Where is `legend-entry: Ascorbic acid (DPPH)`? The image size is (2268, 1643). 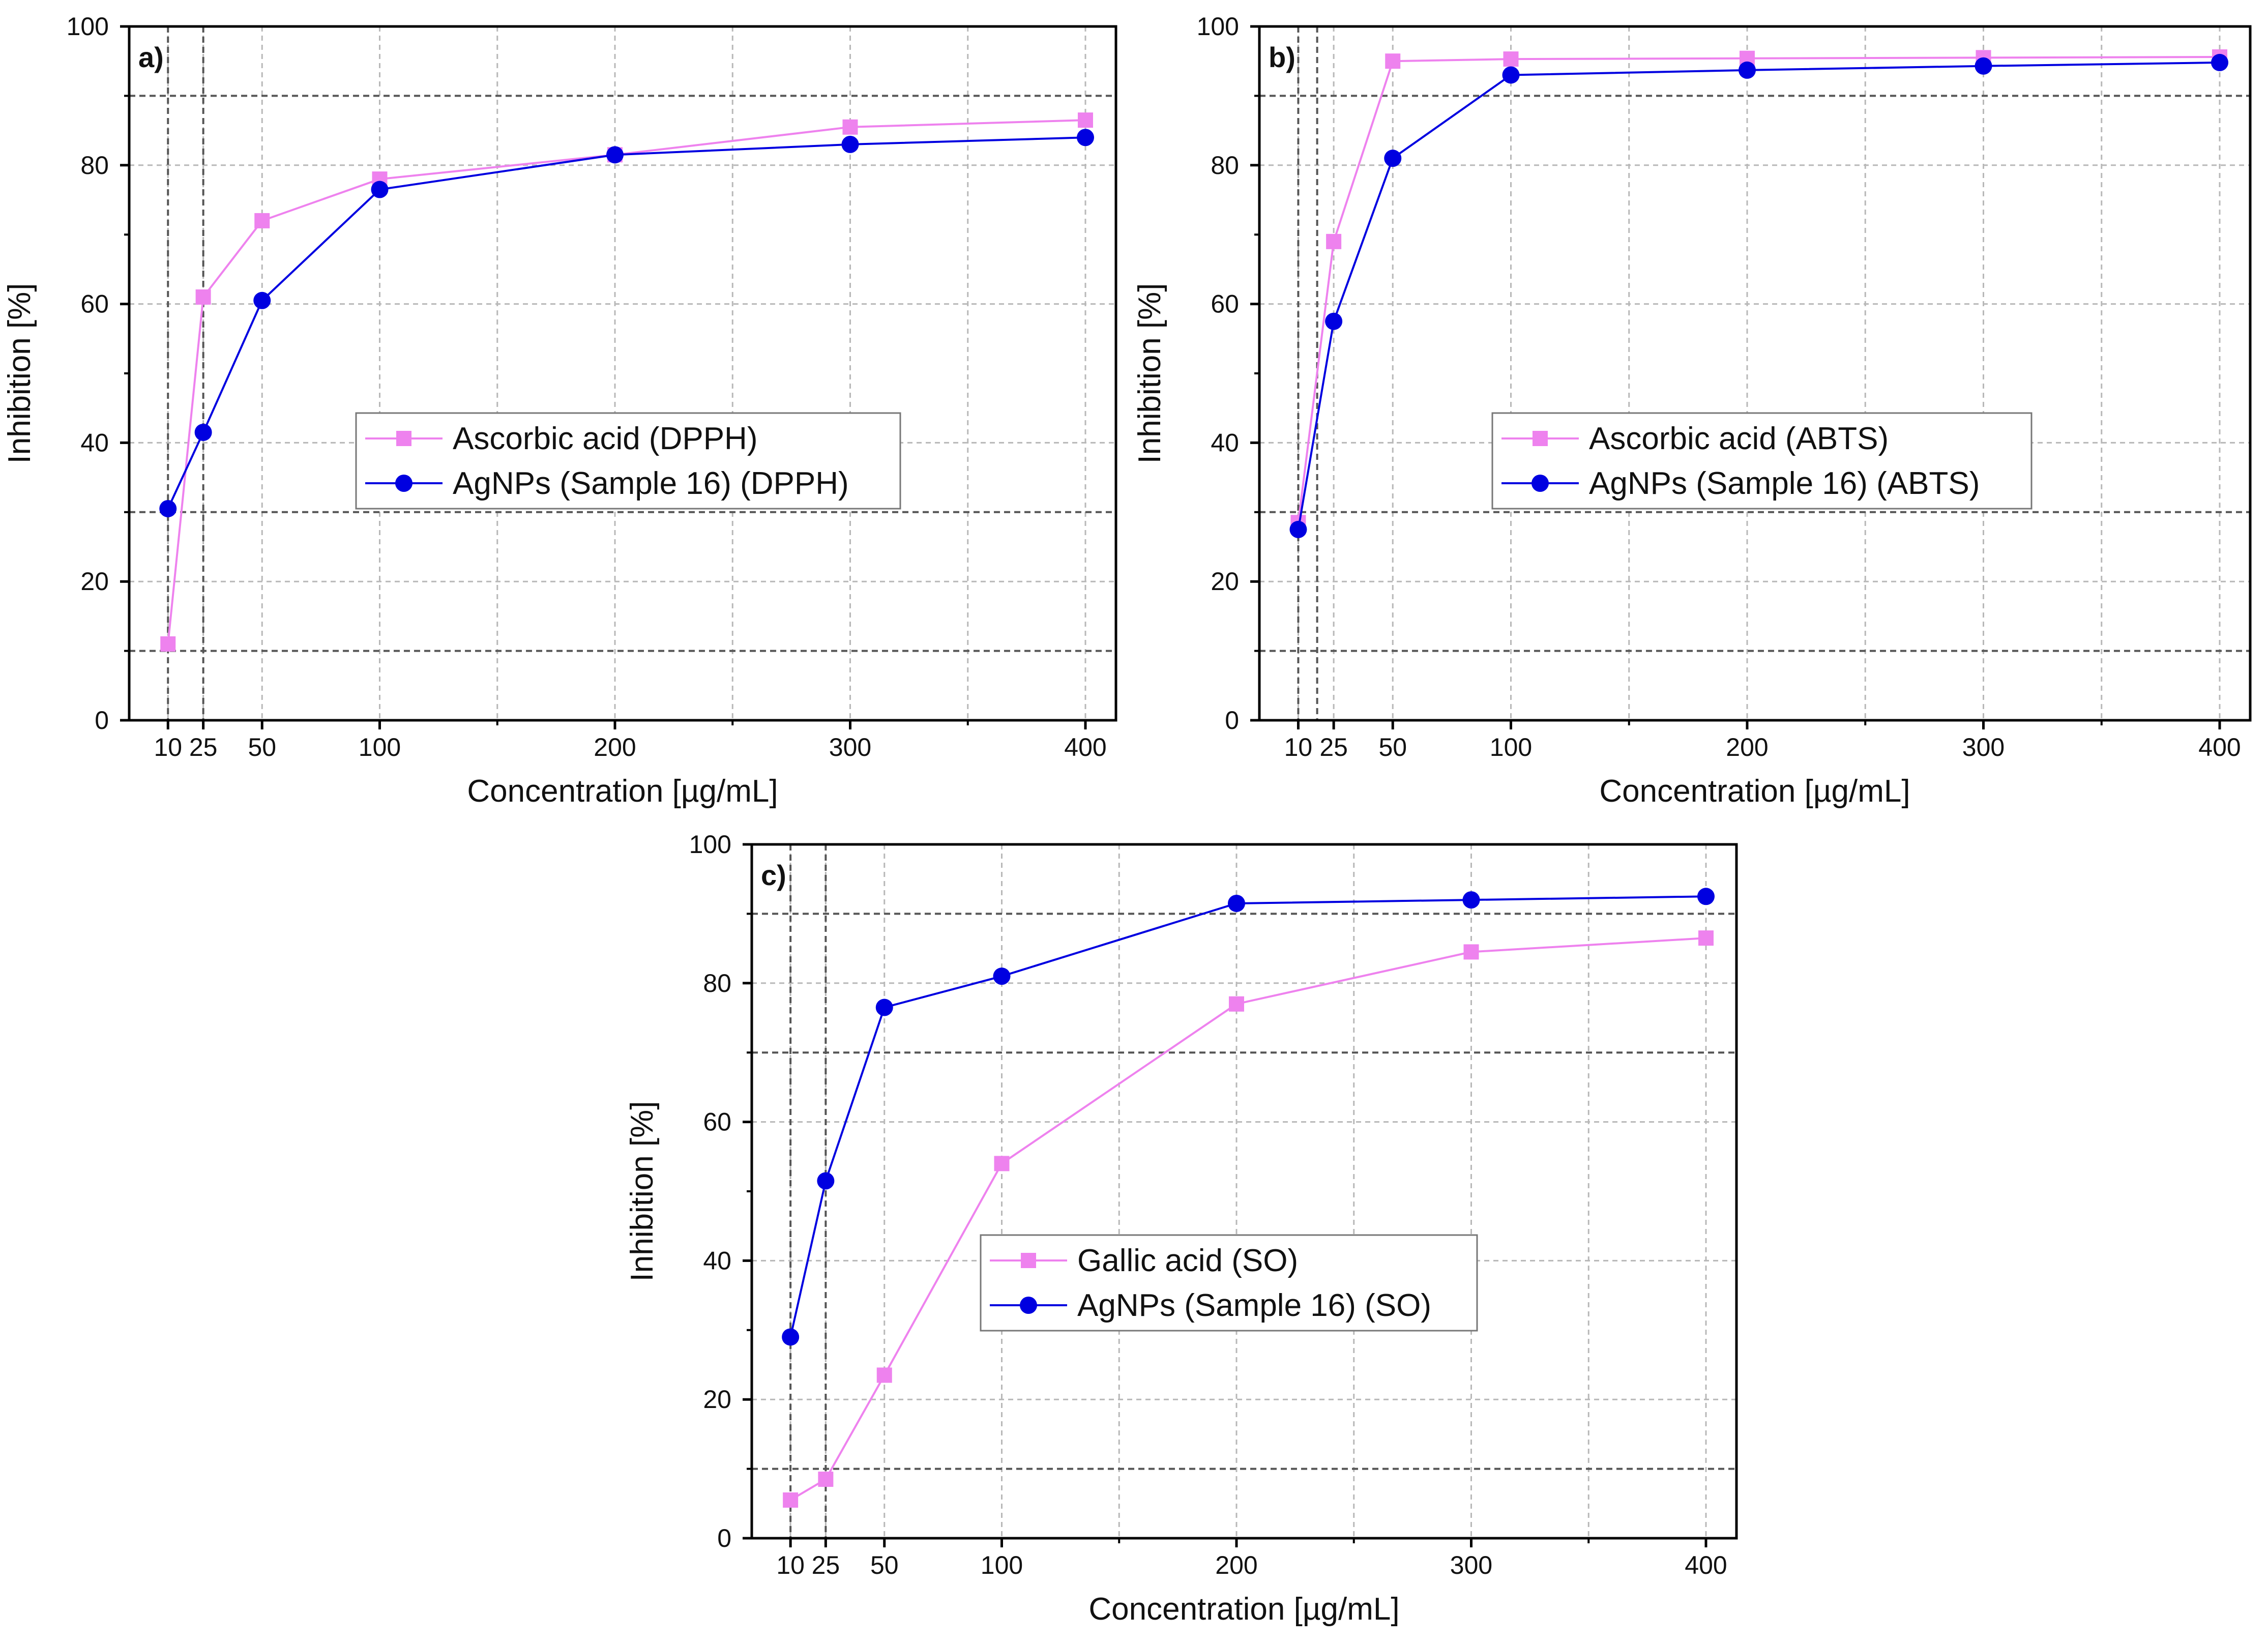
legend-entry: Ascorbic acid (DPPH) is located at coordinates (605, 439).